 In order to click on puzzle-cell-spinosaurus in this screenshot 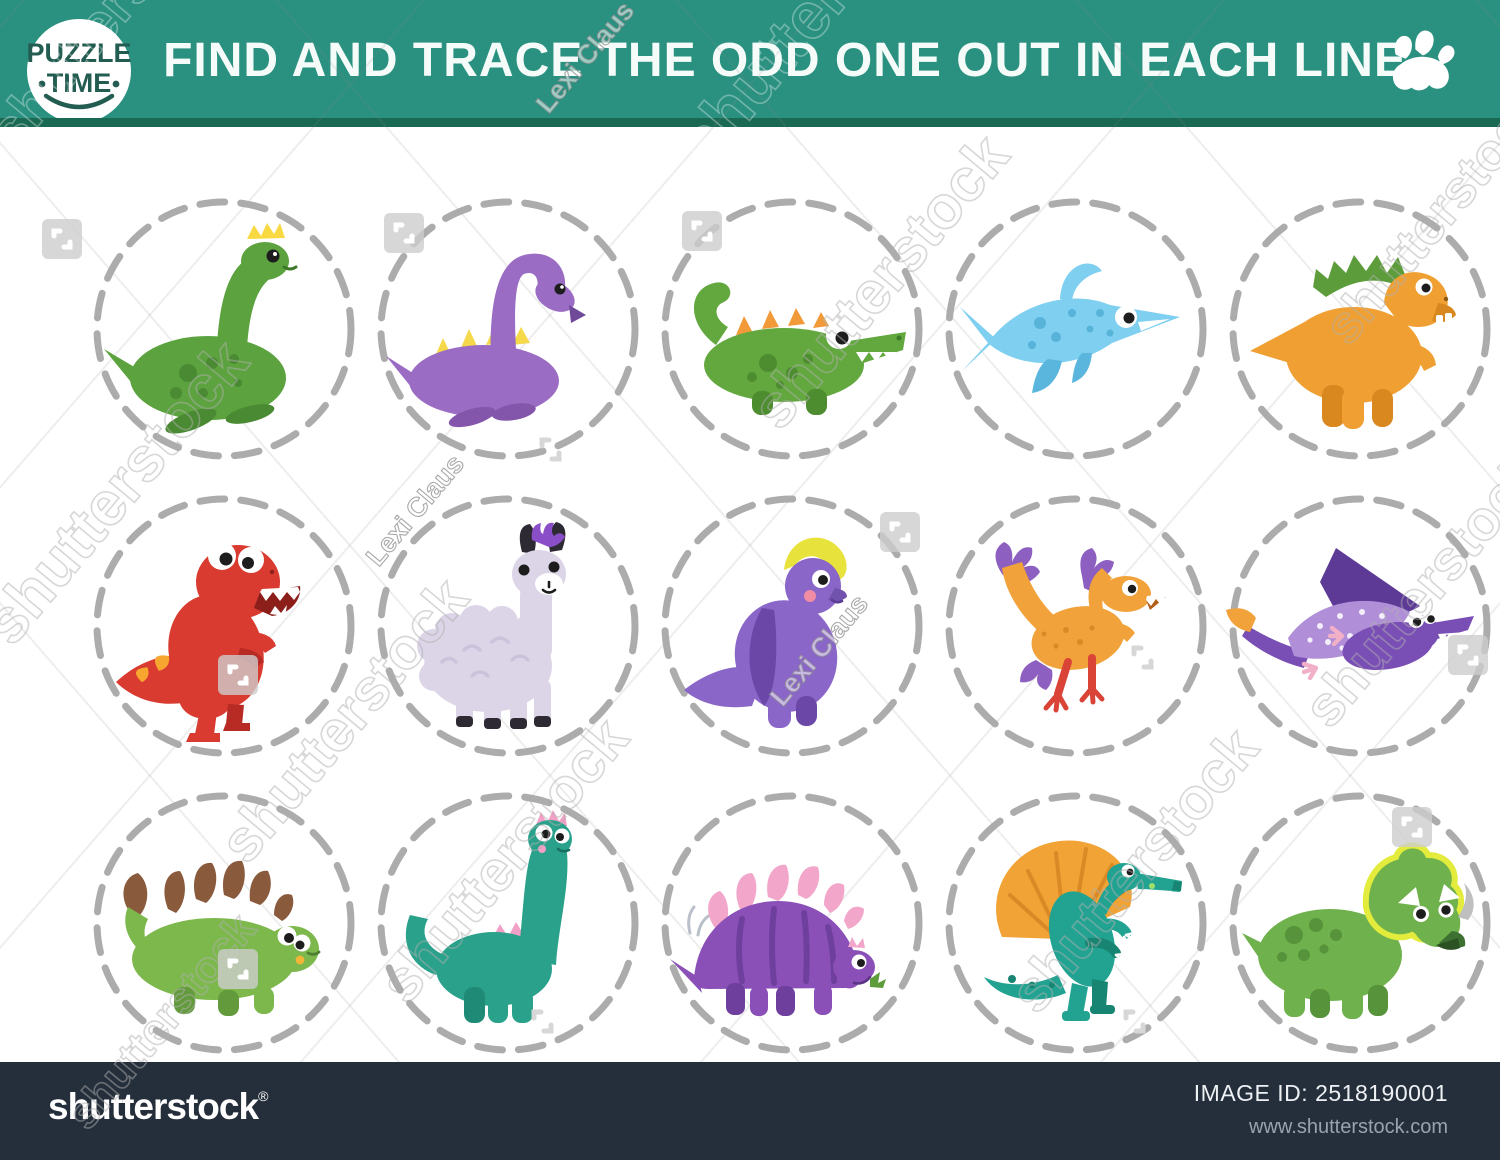, I will do `click(1076, 923)`.